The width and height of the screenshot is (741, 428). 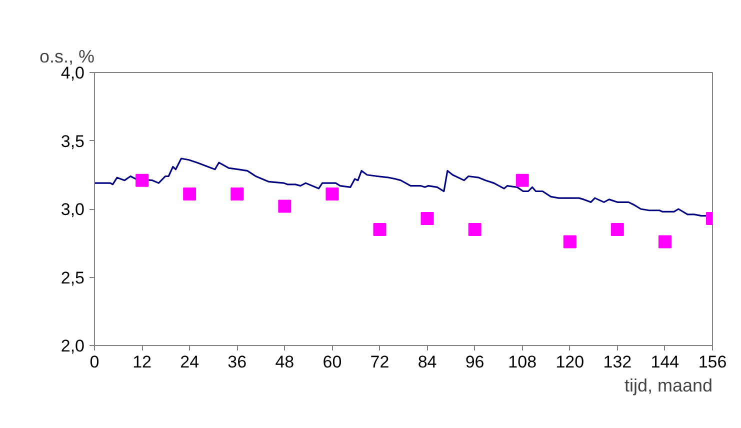 What do you see at coordinates (712, 362) in the screenshot?
I see `x-tick-label: 156` at bounding box center [712, 362].